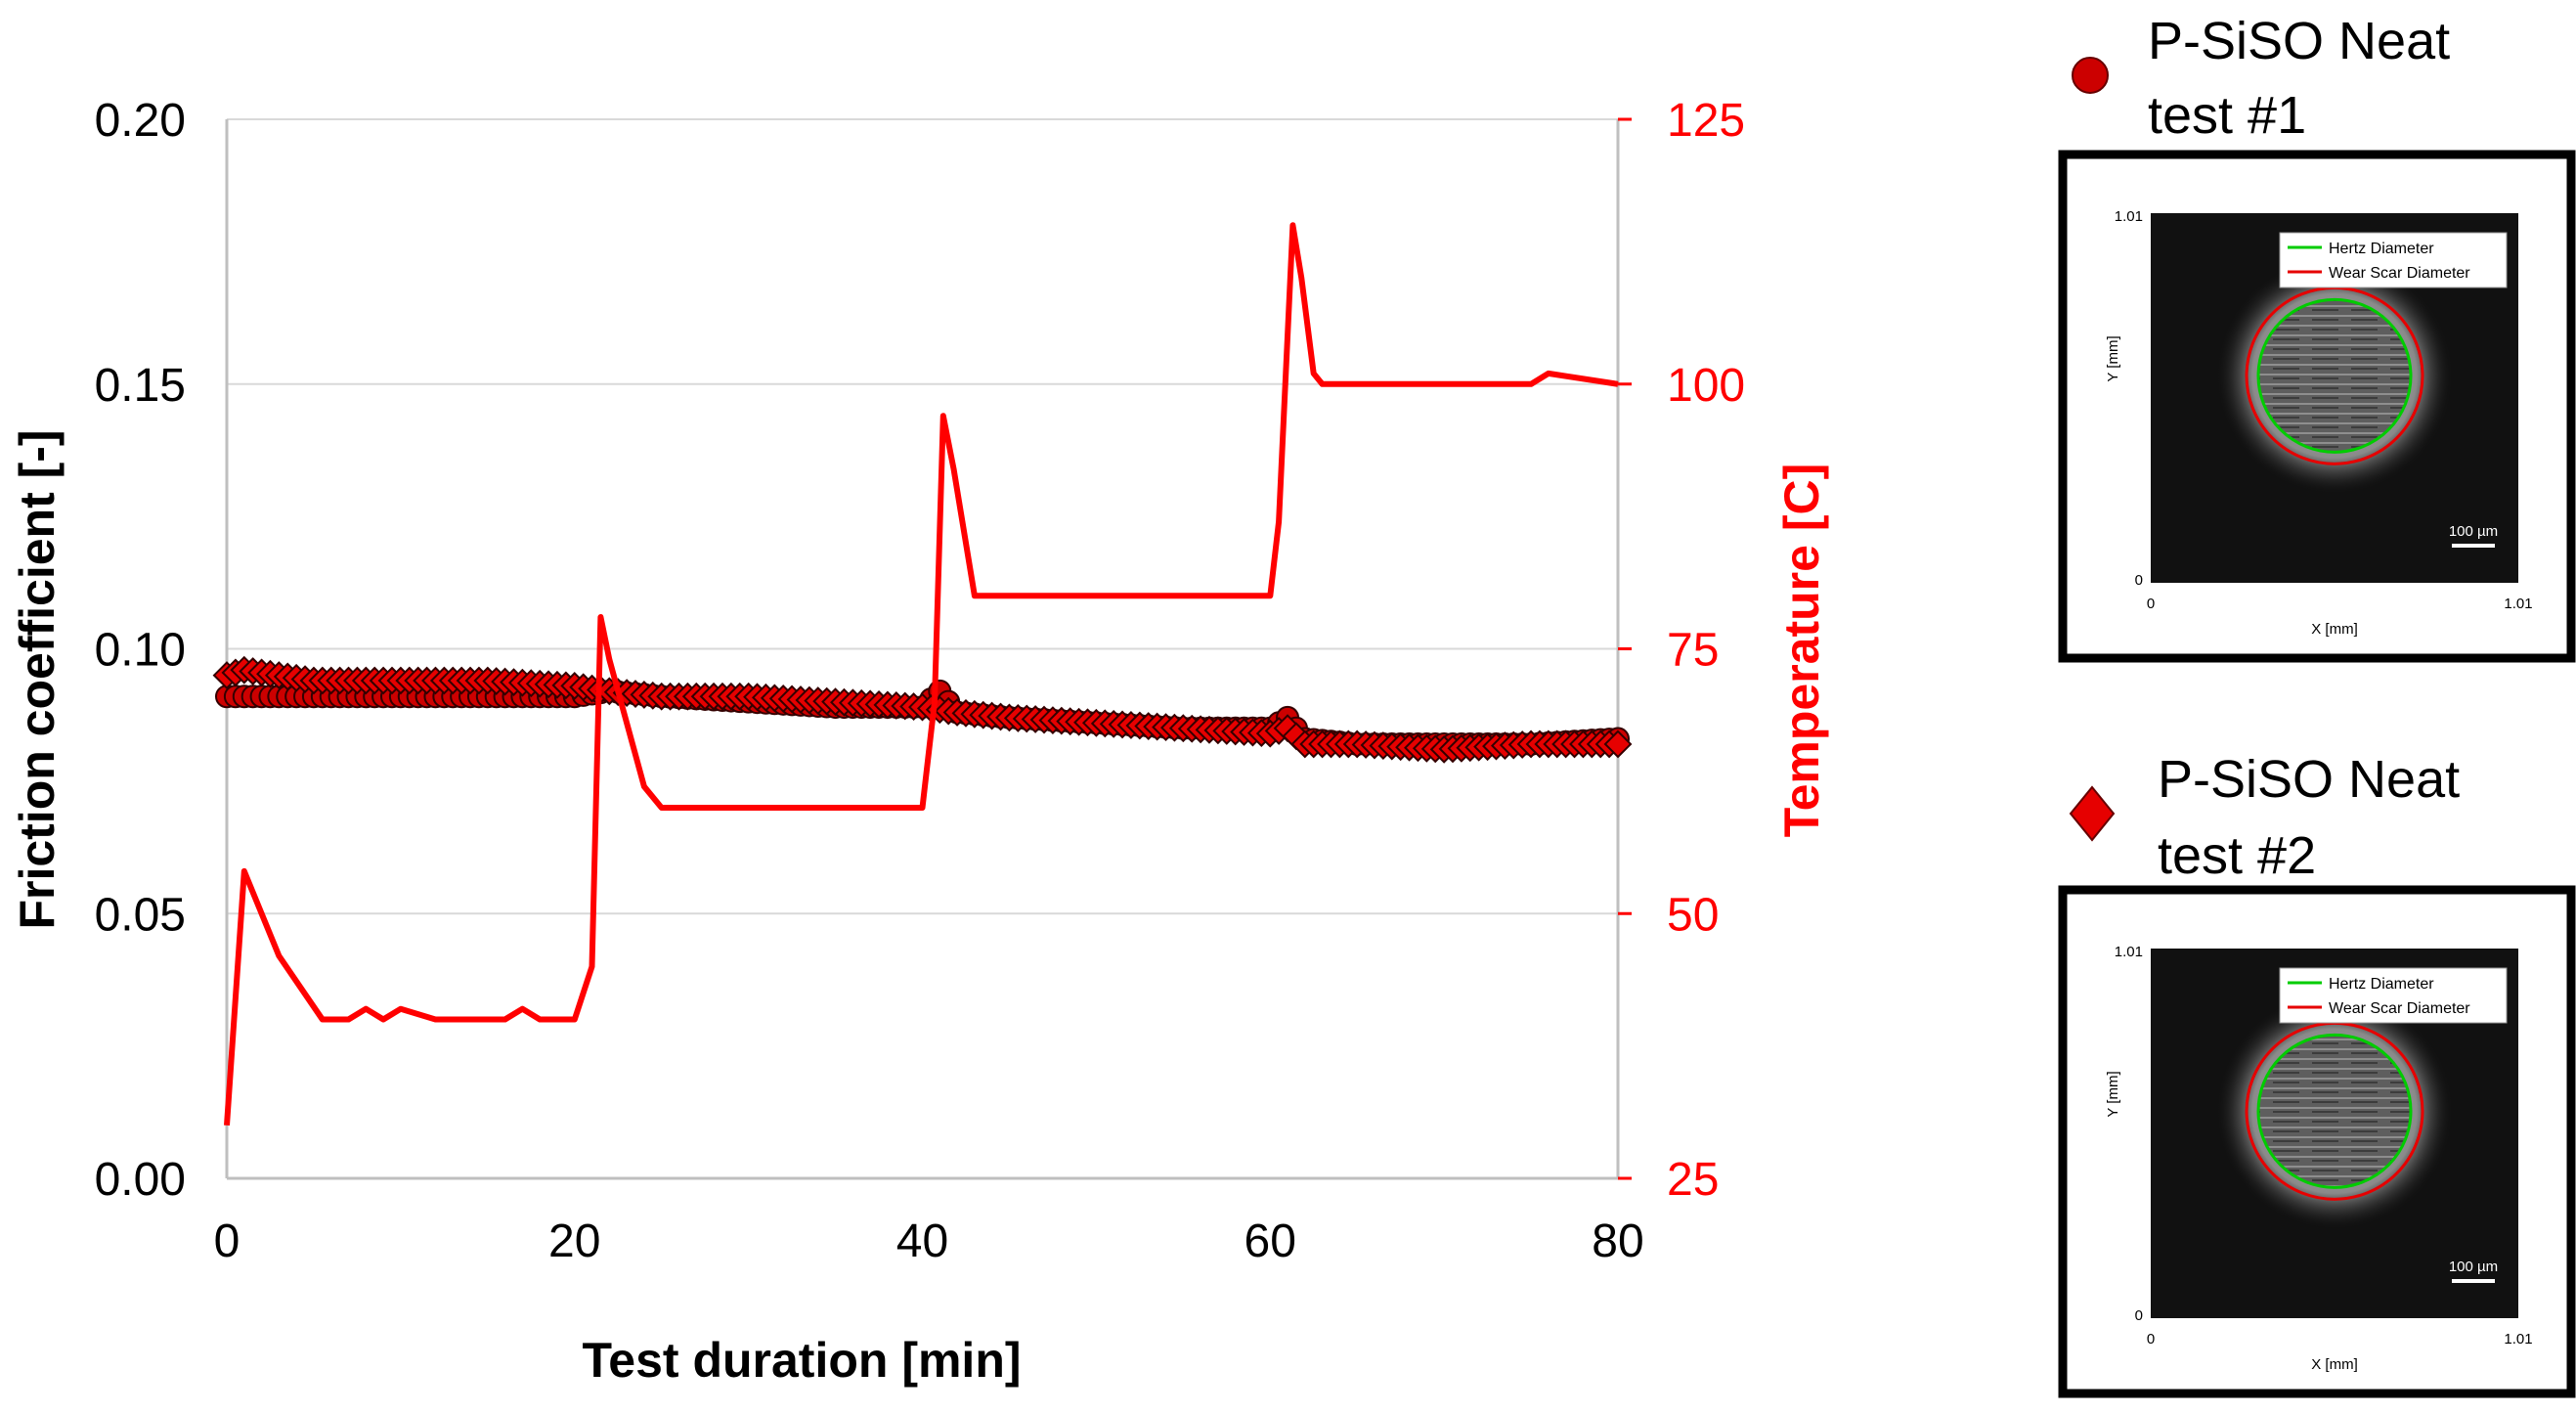 This screenshot has height=1414, width=2576. Describe the element at coordinates (801, 1360) in the screenshot. I see `x-axis-title: Test duration [min]` at that location.